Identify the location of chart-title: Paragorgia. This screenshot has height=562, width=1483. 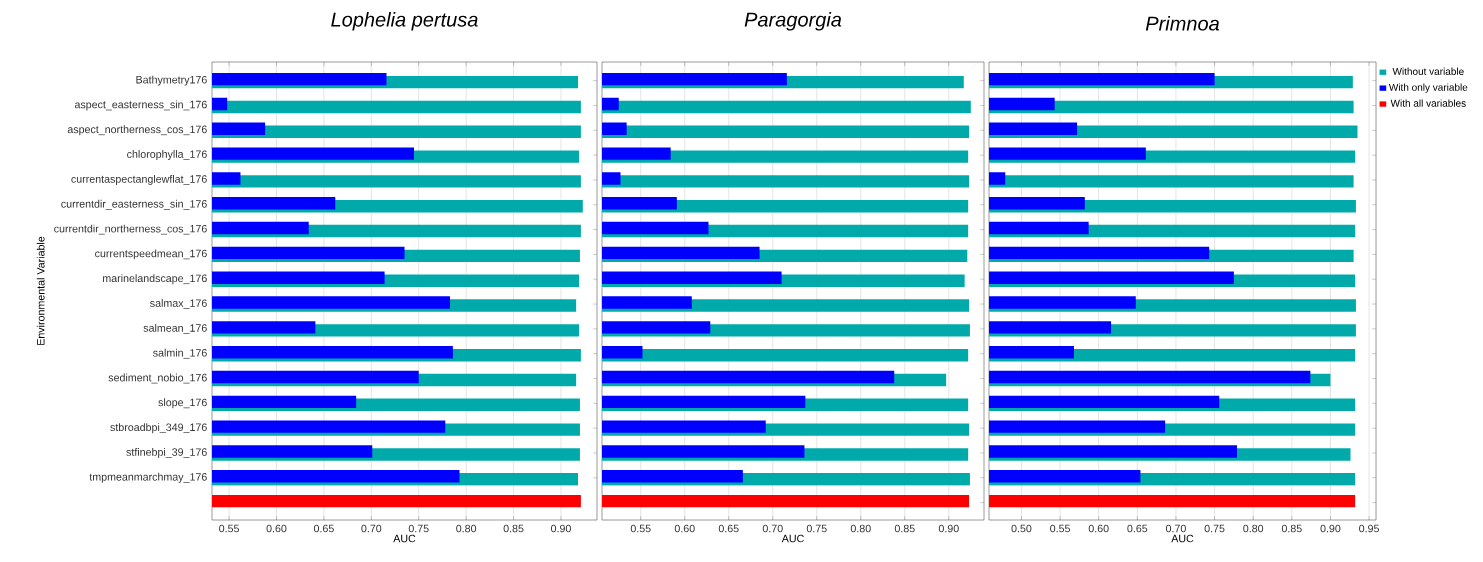
(793, 21).